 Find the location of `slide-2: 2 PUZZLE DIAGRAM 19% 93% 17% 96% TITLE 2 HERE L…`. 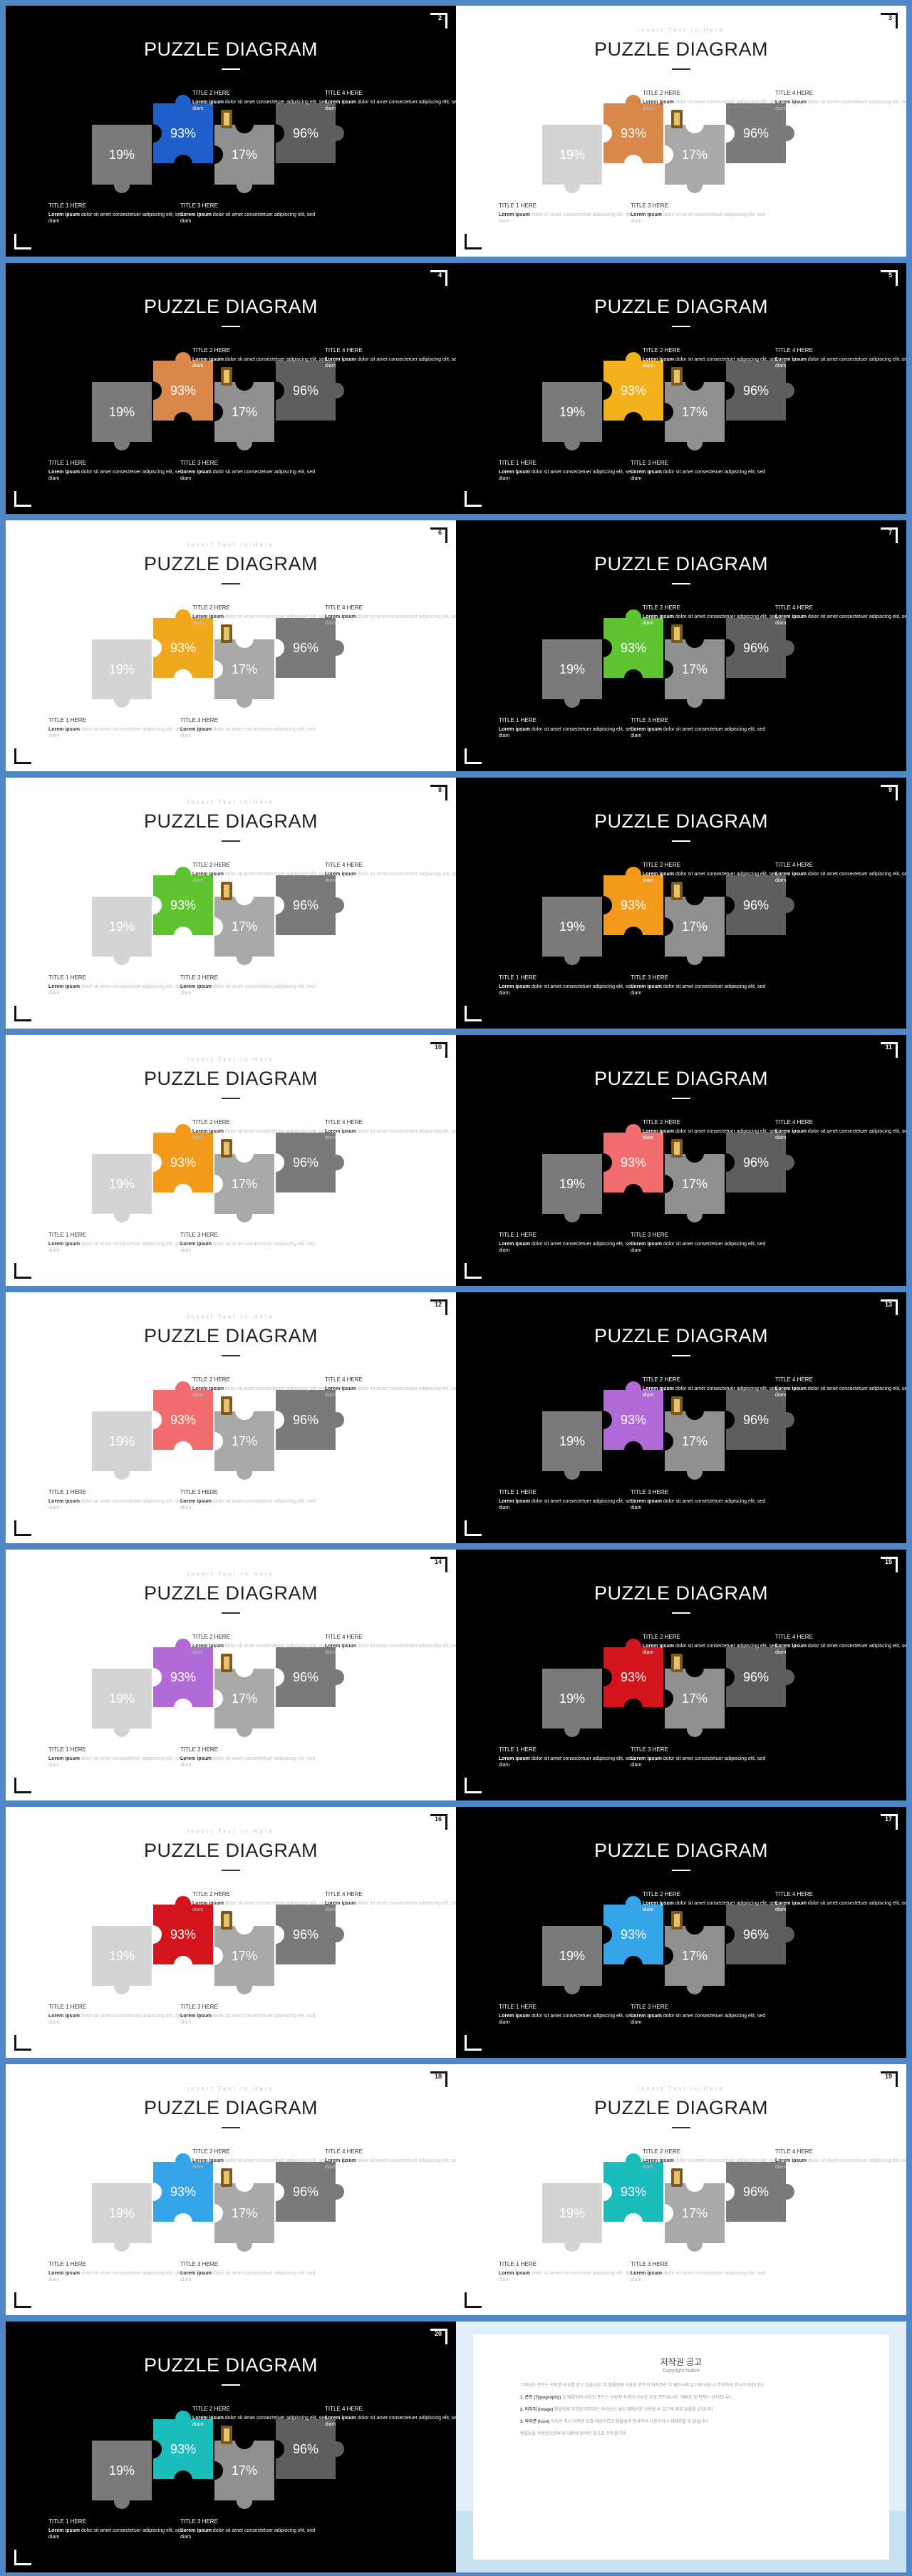

slide-2: 2 PUZZLE DIAGRAM 19% 93% 17% 96% TITLE 2 HERE L… is located at coordinates (231, 131).